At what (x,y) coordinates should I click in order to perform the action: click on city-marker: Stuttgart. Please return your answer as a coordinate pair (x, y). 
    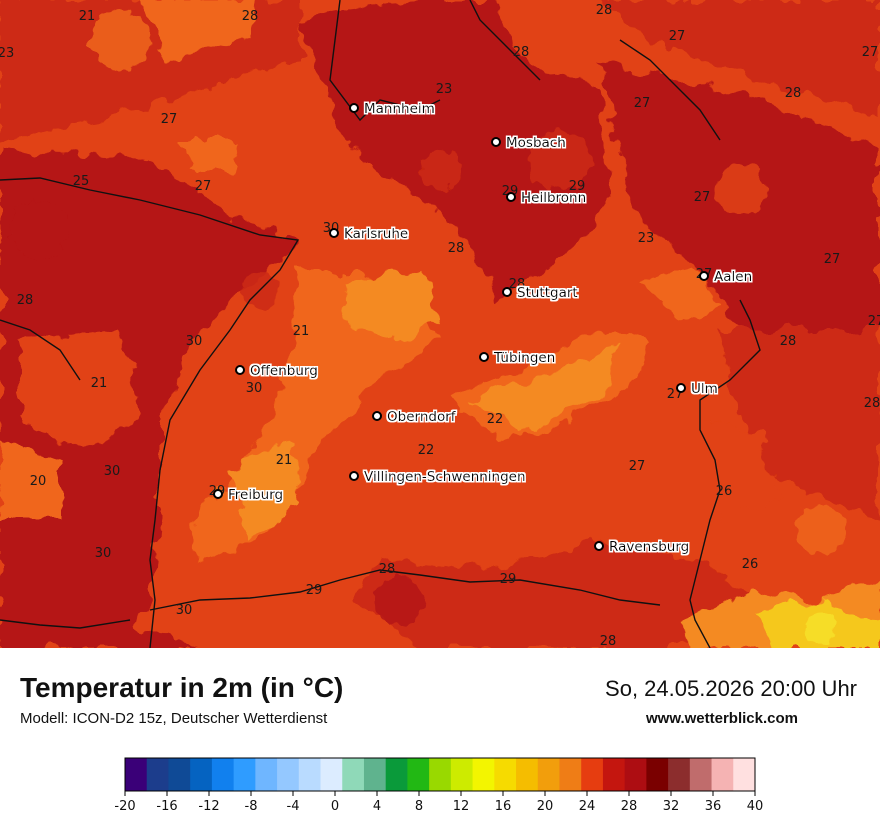
    Looking at the image, I should click on (540, 293).